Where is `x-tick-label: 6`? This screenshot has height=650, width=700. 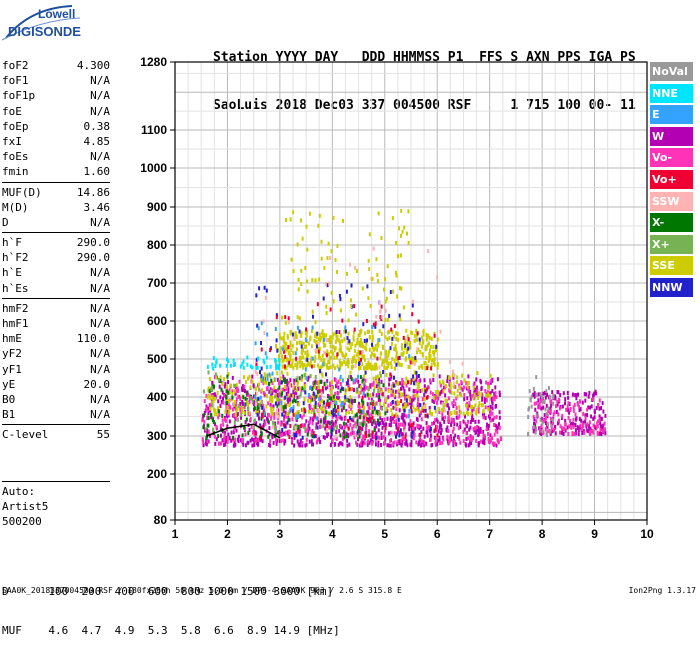
x-tick-label: 6 is located at coordinates (437, 534).